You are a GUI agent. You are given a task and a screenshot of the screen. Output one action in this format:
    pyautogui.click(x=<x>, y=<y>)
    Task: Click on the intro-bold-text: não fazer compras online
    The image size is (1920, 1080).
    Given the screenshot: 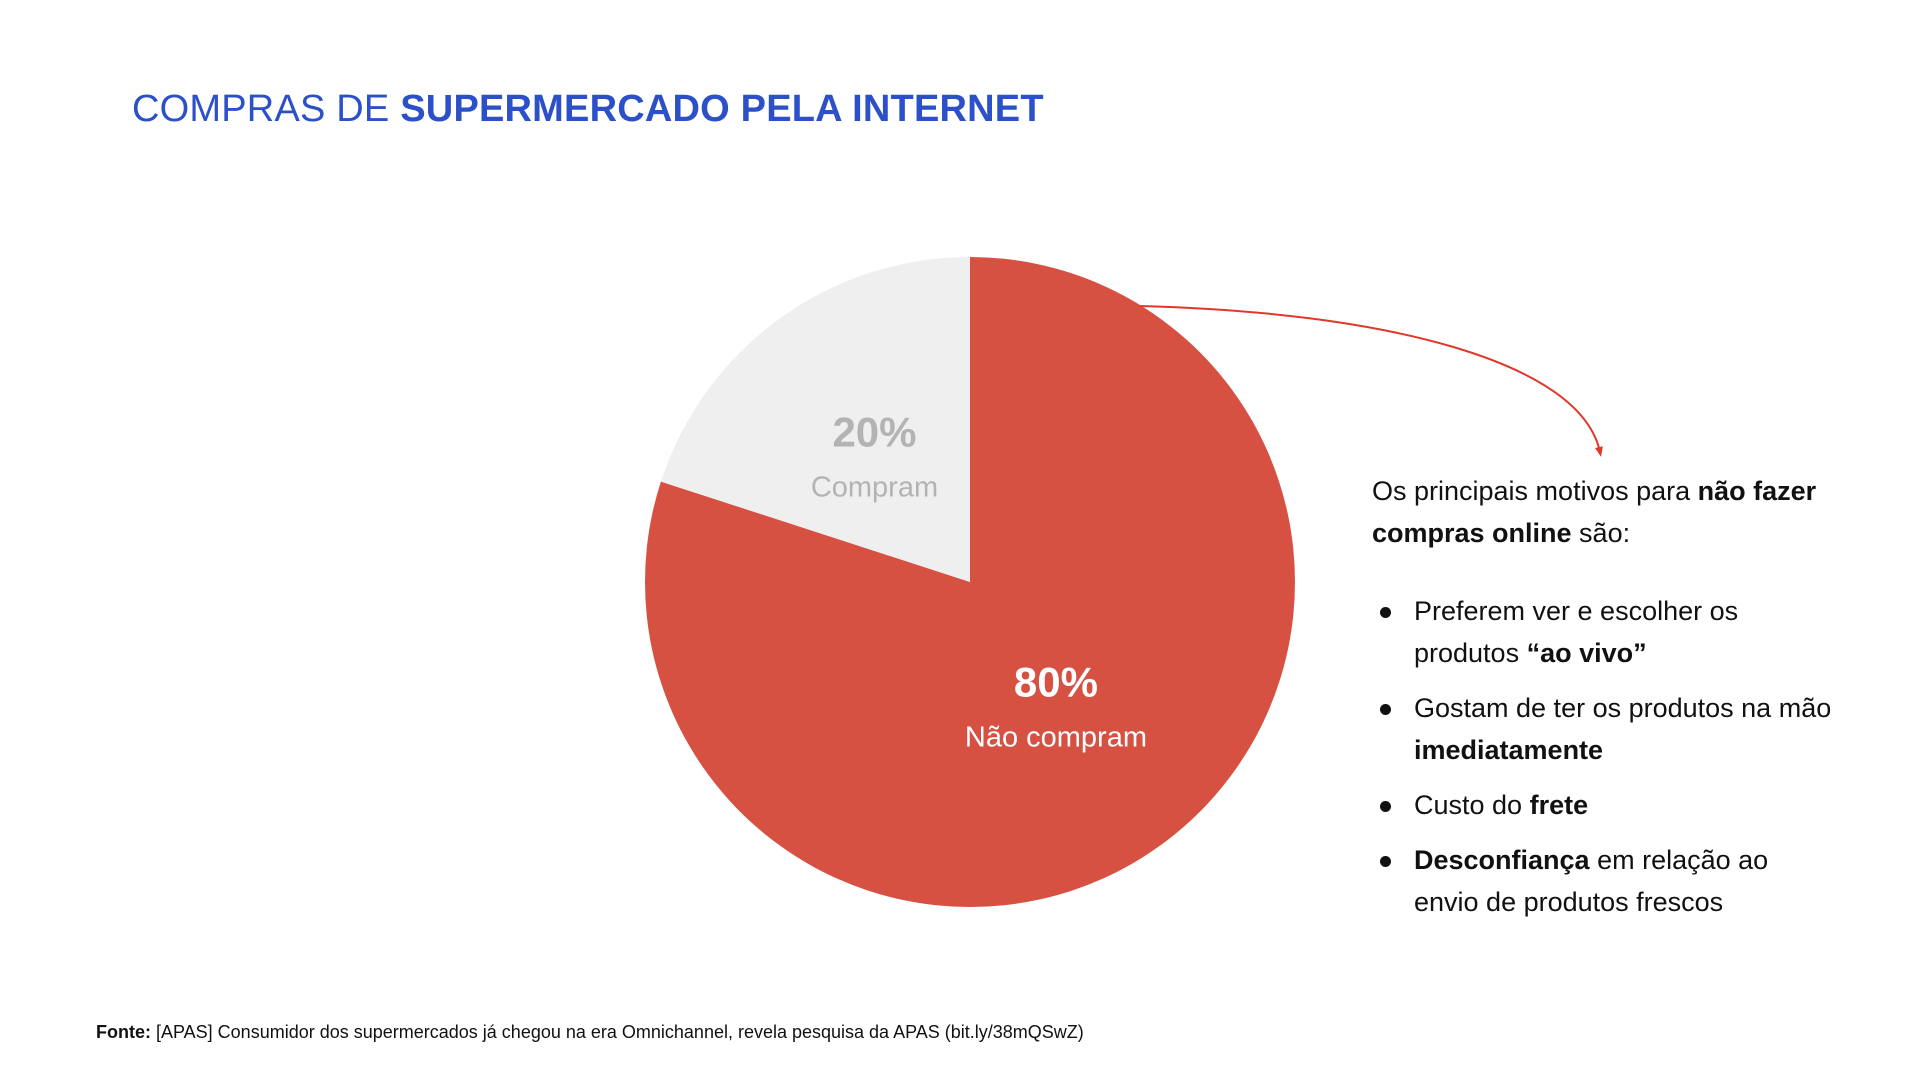 What is the action you would take?
    pyautogui.click(x=1594, y=512)
    